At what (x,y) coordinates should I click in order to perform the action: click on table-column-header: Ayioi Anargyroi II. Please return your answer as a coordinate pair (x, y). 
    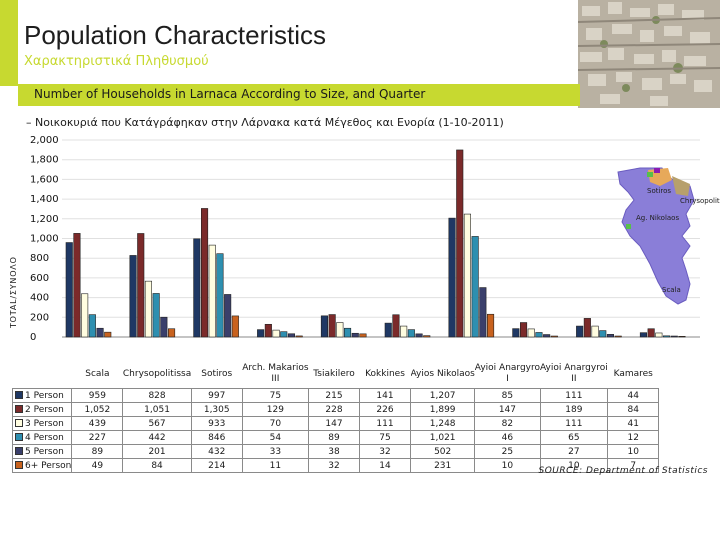
    Looking at the image, I should click on (574, 374).